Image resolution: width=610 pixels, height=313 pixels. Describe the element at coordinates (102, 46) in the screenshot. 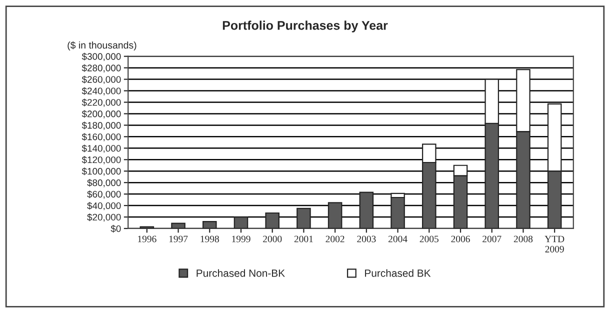

I see `y-axis-title: ($ in thousands)` at that location.